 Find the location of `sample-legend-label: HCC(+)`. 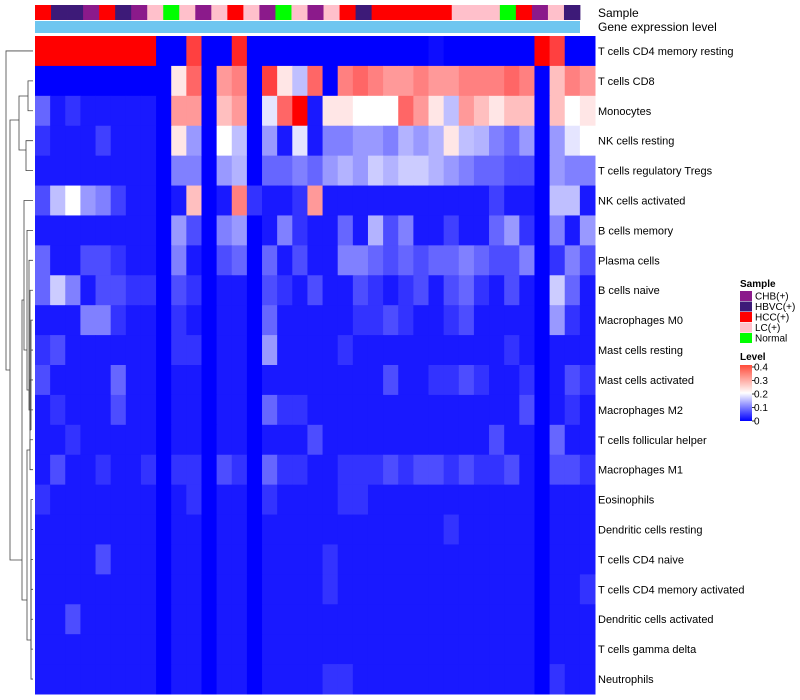

sample-legend-label: HCC(+) is located at coordinates (772, 318).